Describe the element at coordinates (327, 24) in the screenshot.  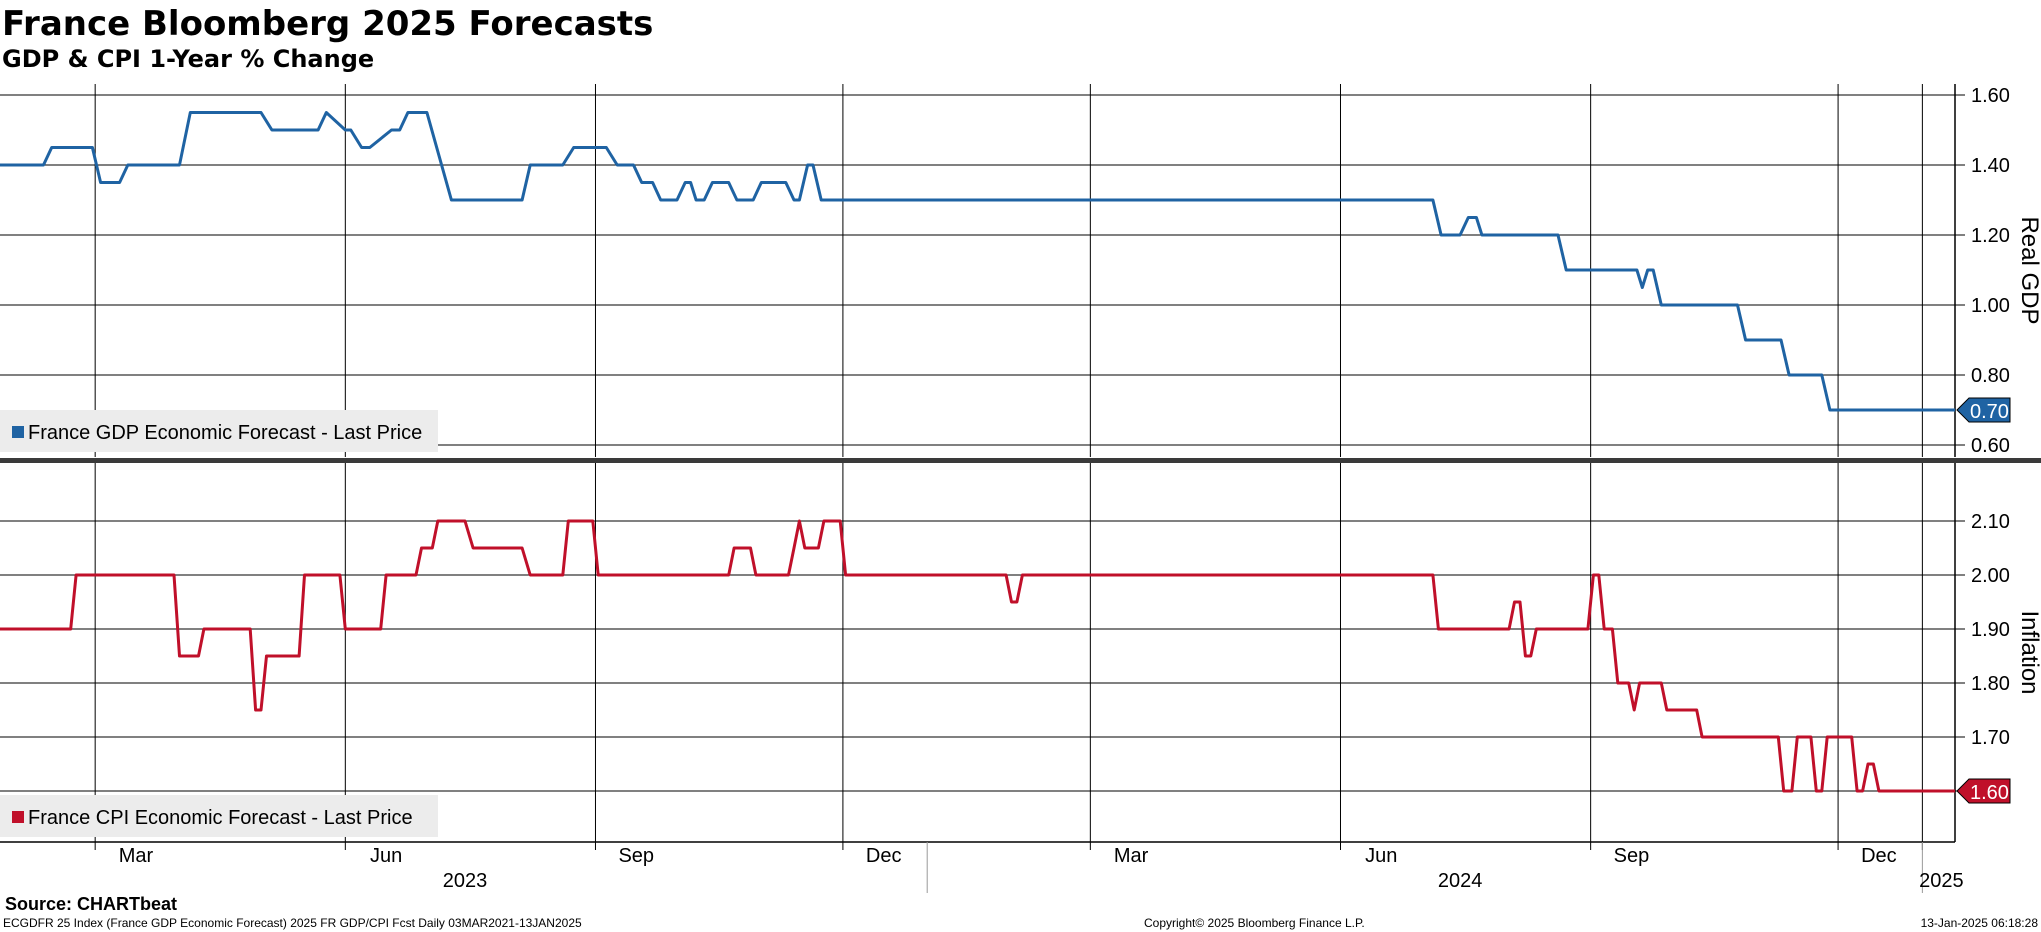
I see `chart-title: France Bloomberg 2025 Forecasts` at that location.